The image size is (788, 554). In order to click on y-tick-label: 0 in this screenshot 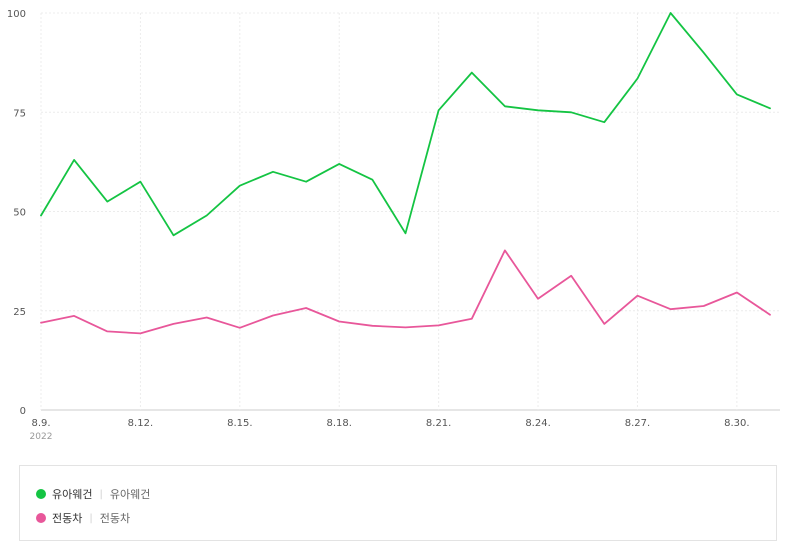, I will do `click(23, 411)`.